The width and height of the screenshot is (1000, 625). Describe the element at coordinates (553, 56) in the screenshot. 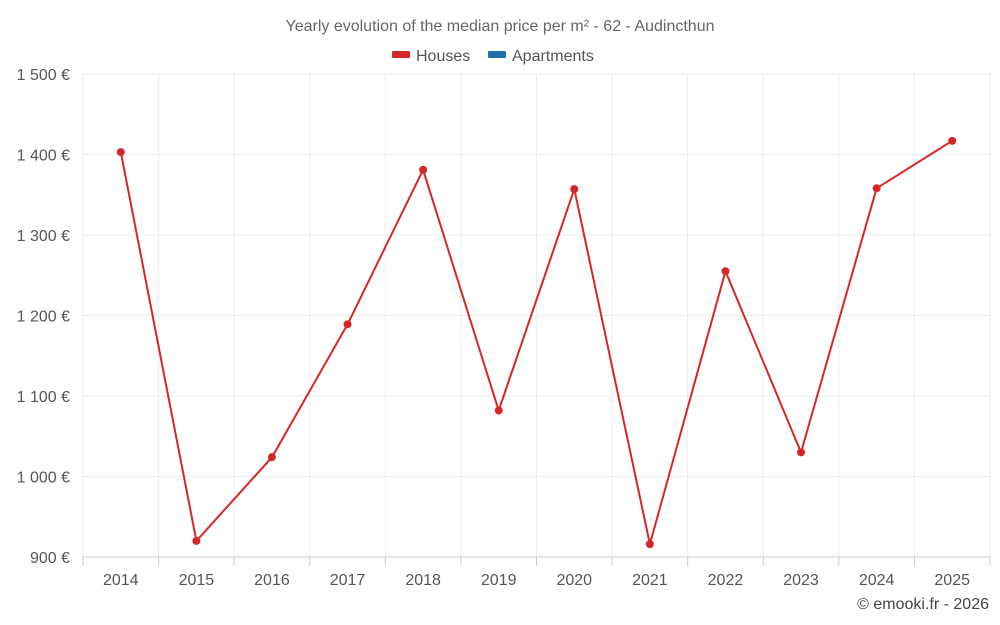

I see `legend-label-apartments: Apartments` at that location.